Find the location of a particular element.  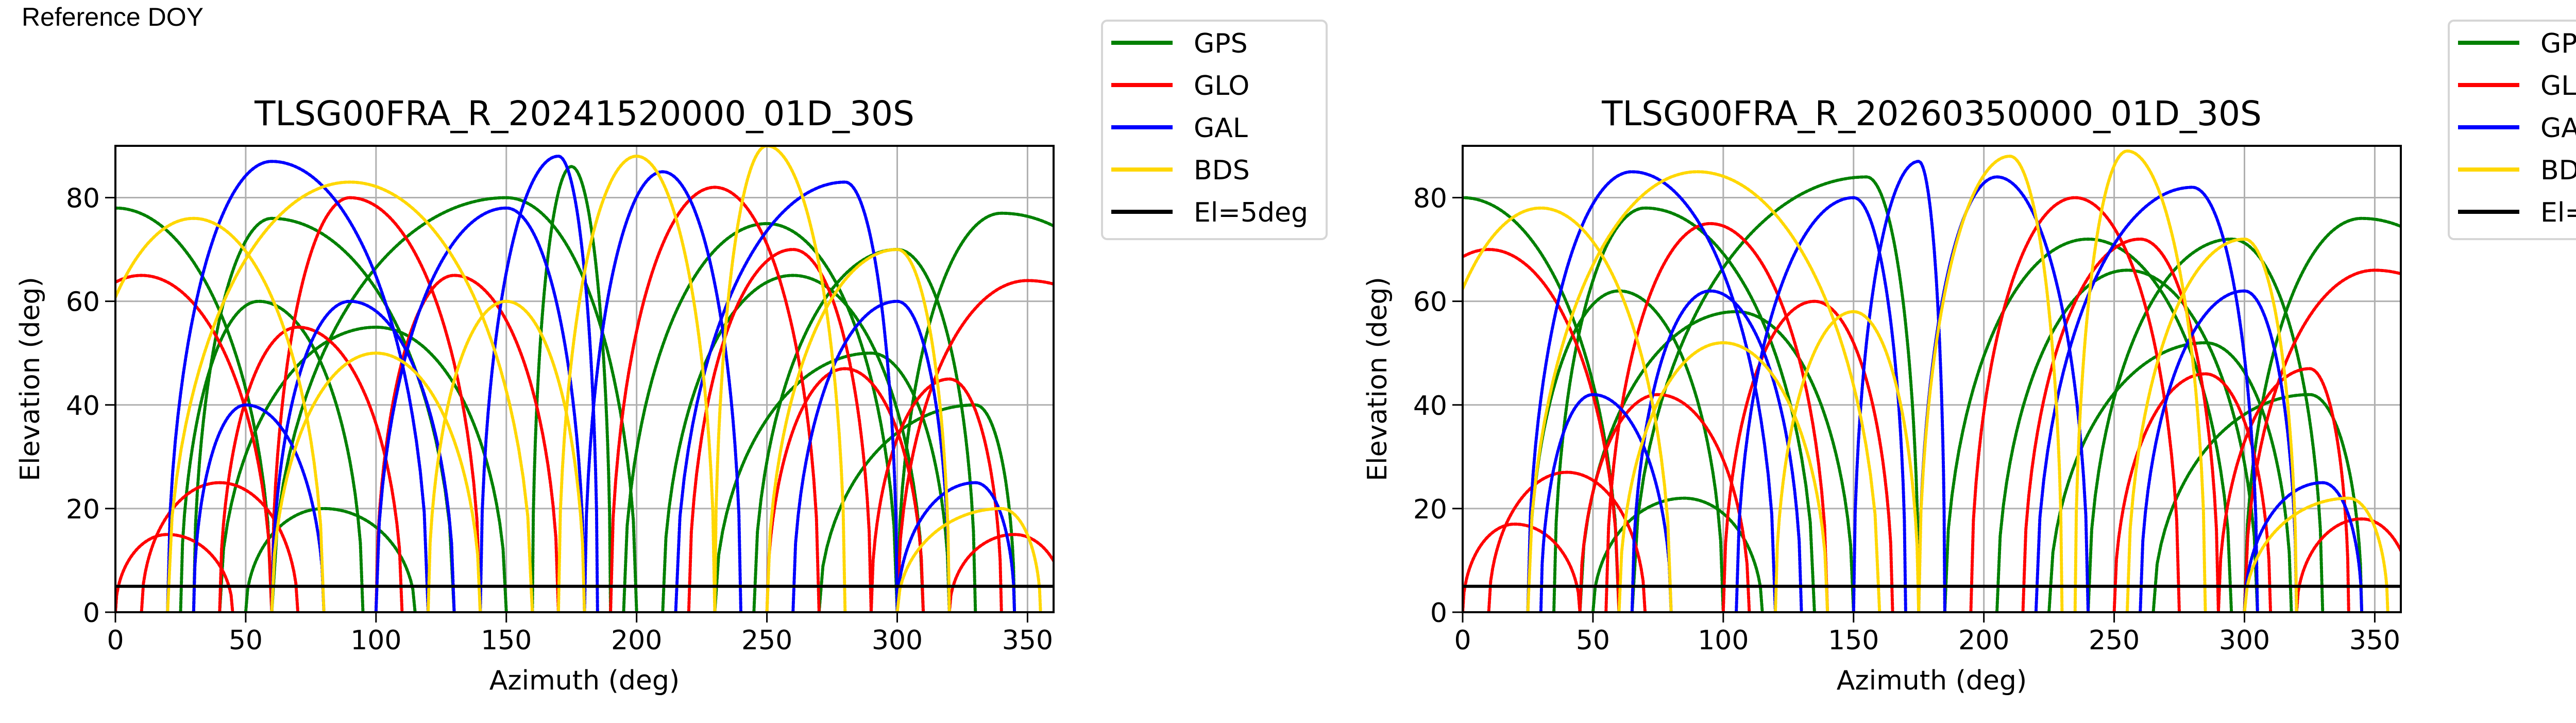

gal-track is located at coordinates (663, 392).